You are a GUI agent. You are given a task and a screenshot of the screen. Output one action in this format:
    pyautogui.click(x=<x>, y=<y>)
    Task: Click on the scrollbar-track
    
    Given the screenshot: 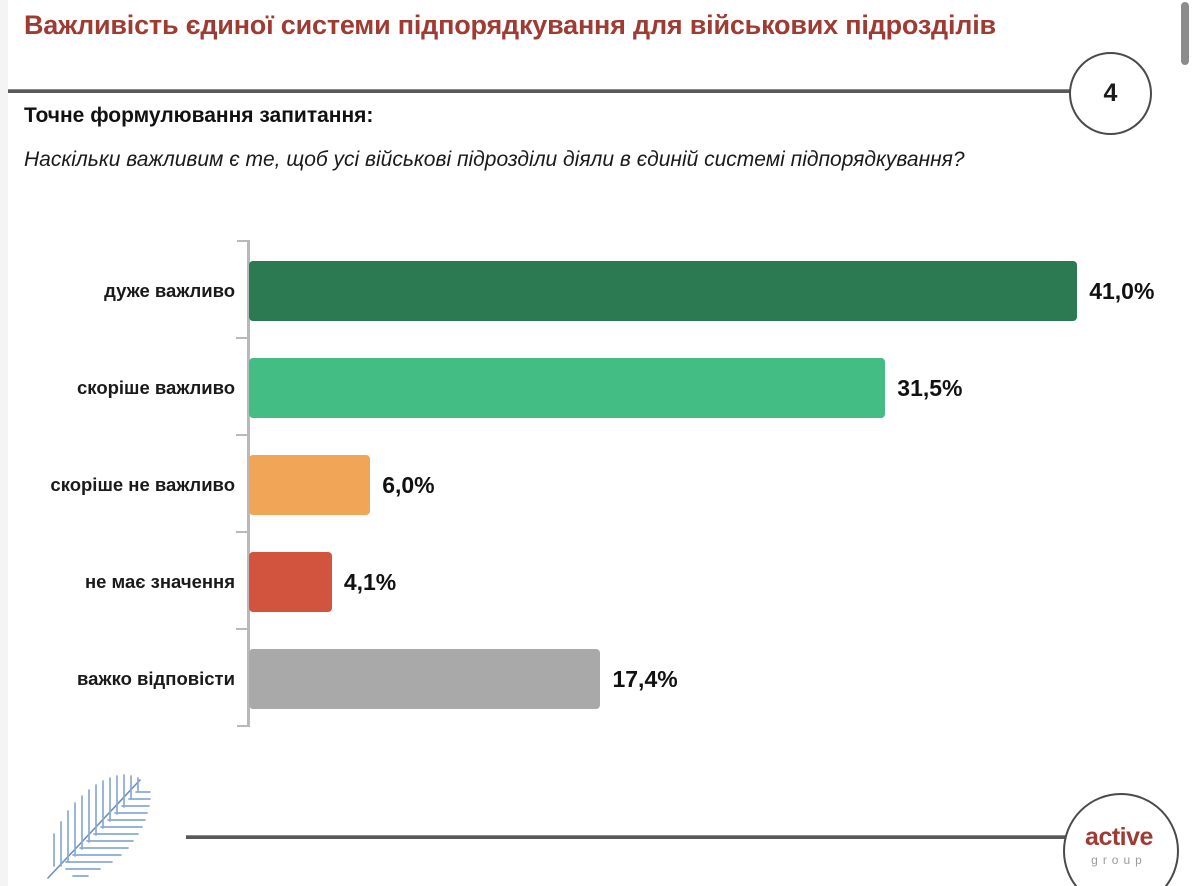 What is the action you would take?
    pyautogui.click(x=1185, y=443)
    